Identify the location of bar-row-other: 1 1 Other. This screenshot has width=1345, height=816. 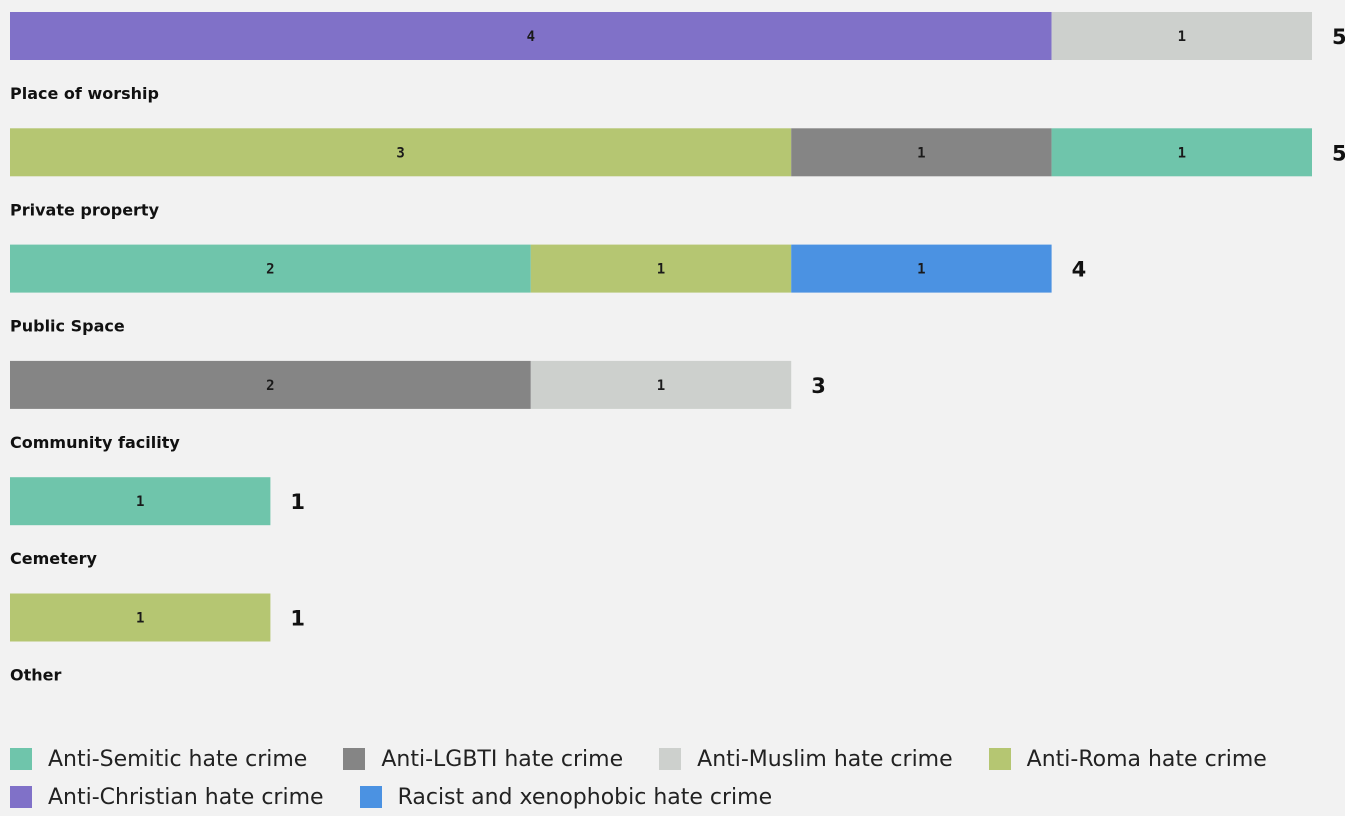
(157, 639).